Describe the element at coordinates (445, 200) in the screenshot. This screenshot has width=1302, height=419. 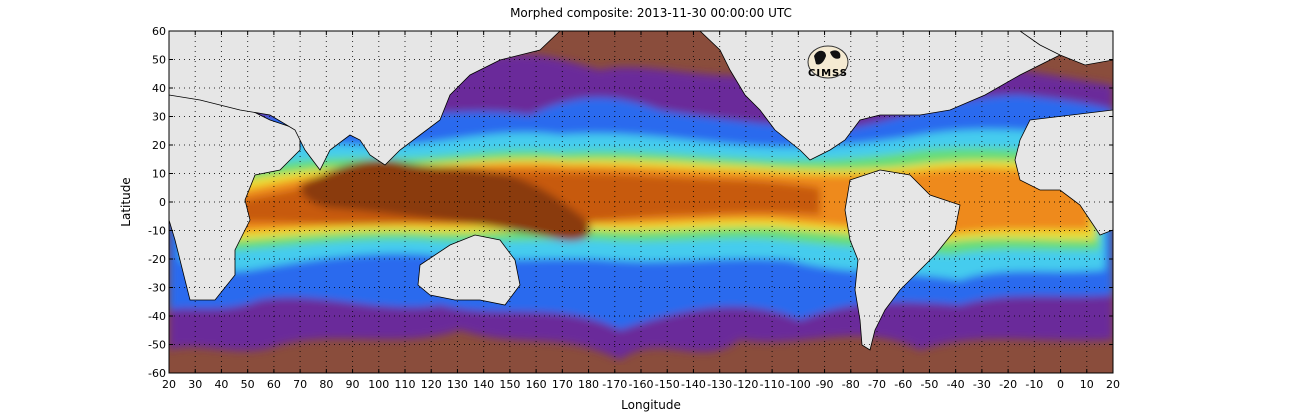
I see `brown-band` at that location.